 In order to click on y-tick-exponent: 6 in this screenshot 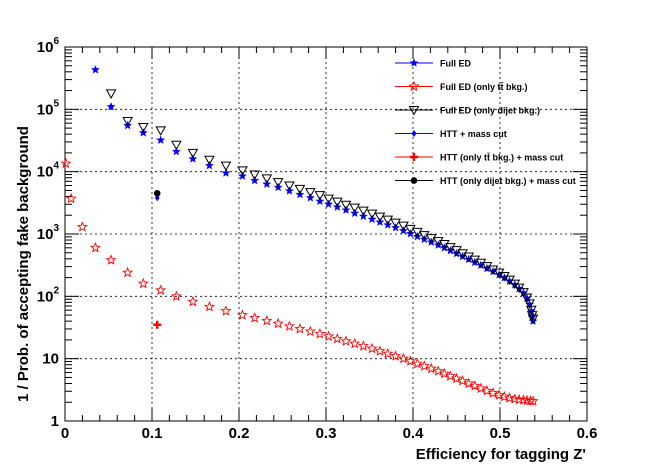, I will do `click(56, 41)`.